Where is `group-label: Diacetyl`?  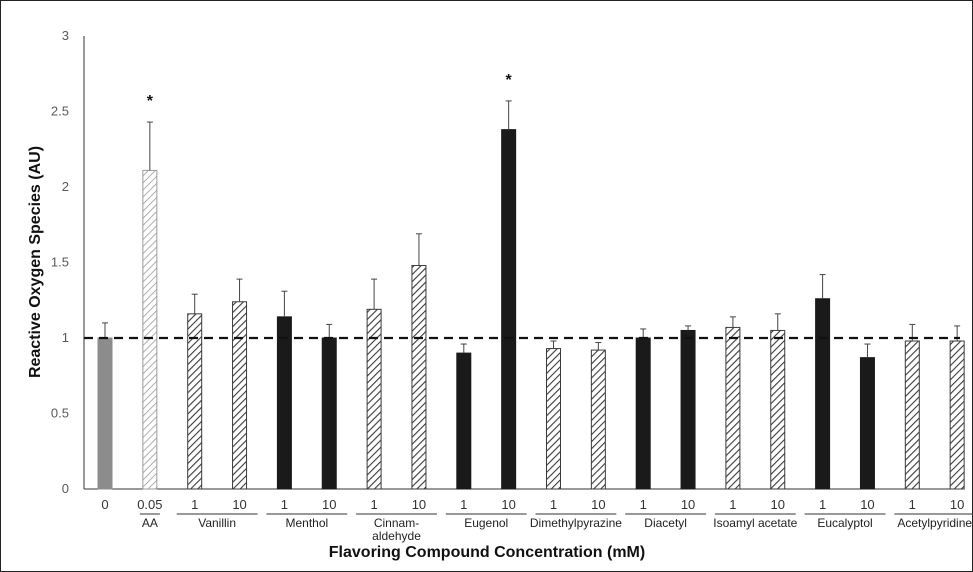
group-label: Diacetyl is located at coordinates (665, 523).